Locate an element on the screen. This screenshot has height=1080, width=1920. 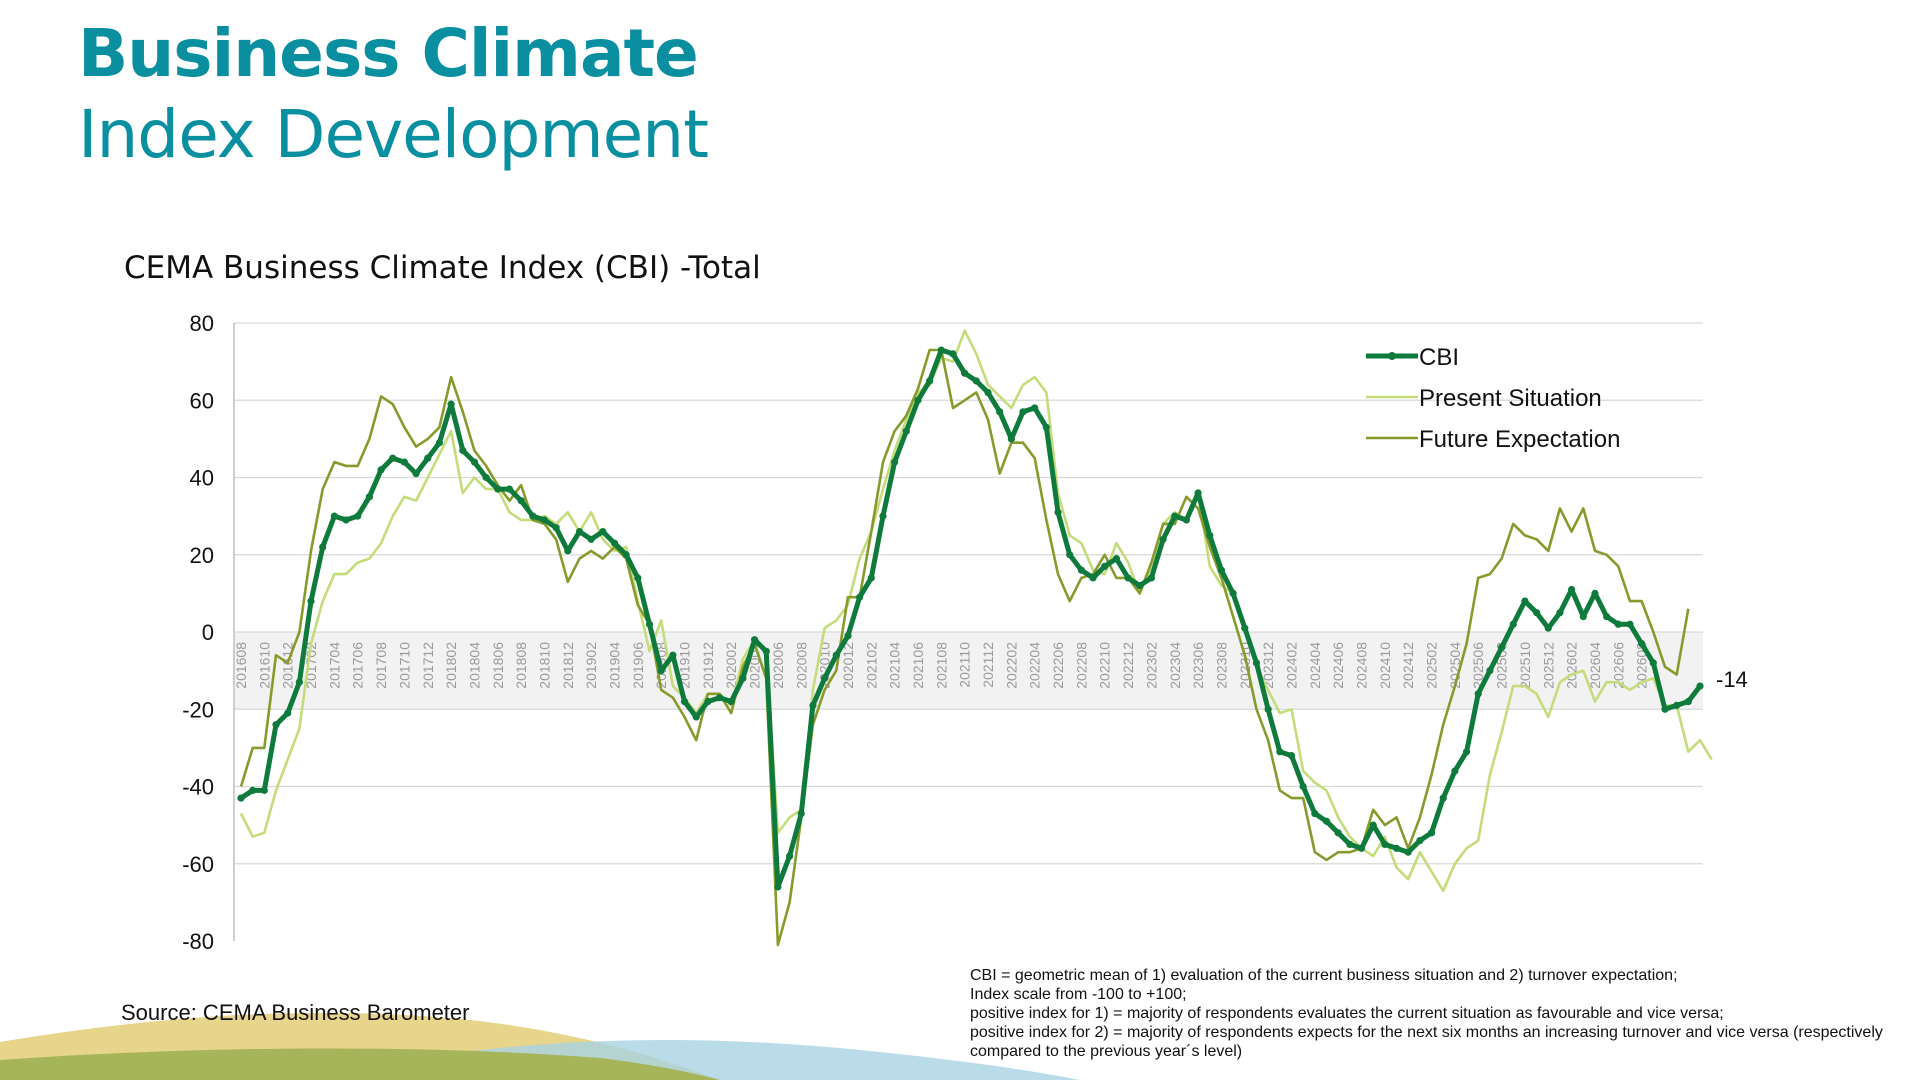
x-tick-label: 201804 is located at coordinates (474, 665).